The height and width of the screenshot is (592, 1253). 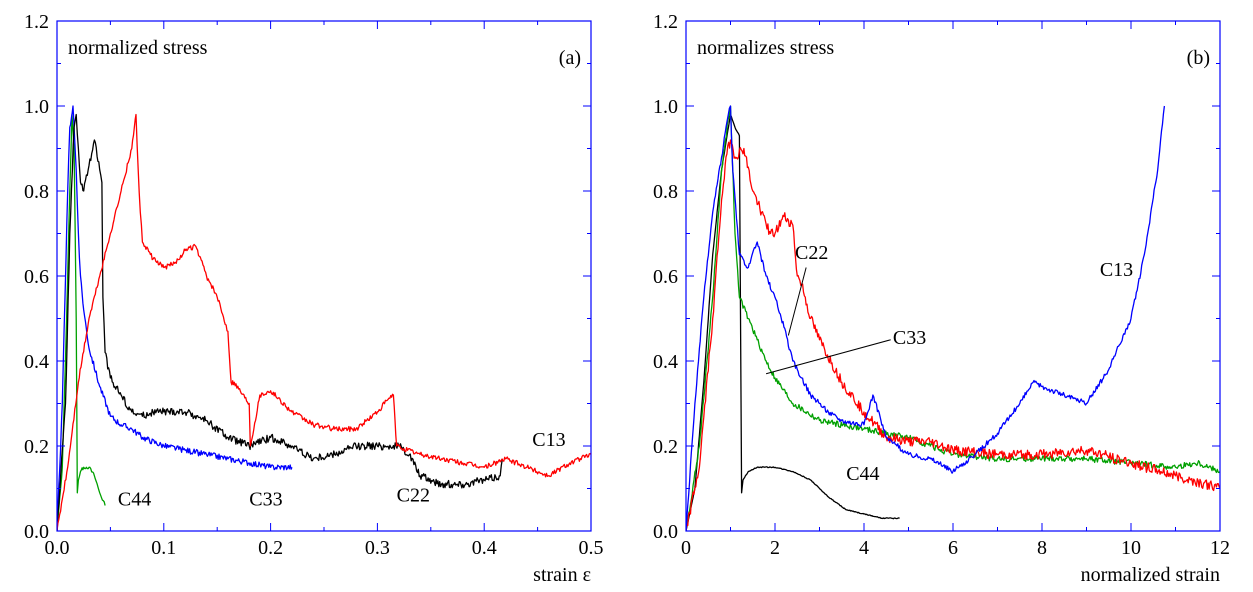 What do you see at coordinates (953, 548) in the screenshot?
I see `x-tick-label: 6` at bounding box center [953, 548].